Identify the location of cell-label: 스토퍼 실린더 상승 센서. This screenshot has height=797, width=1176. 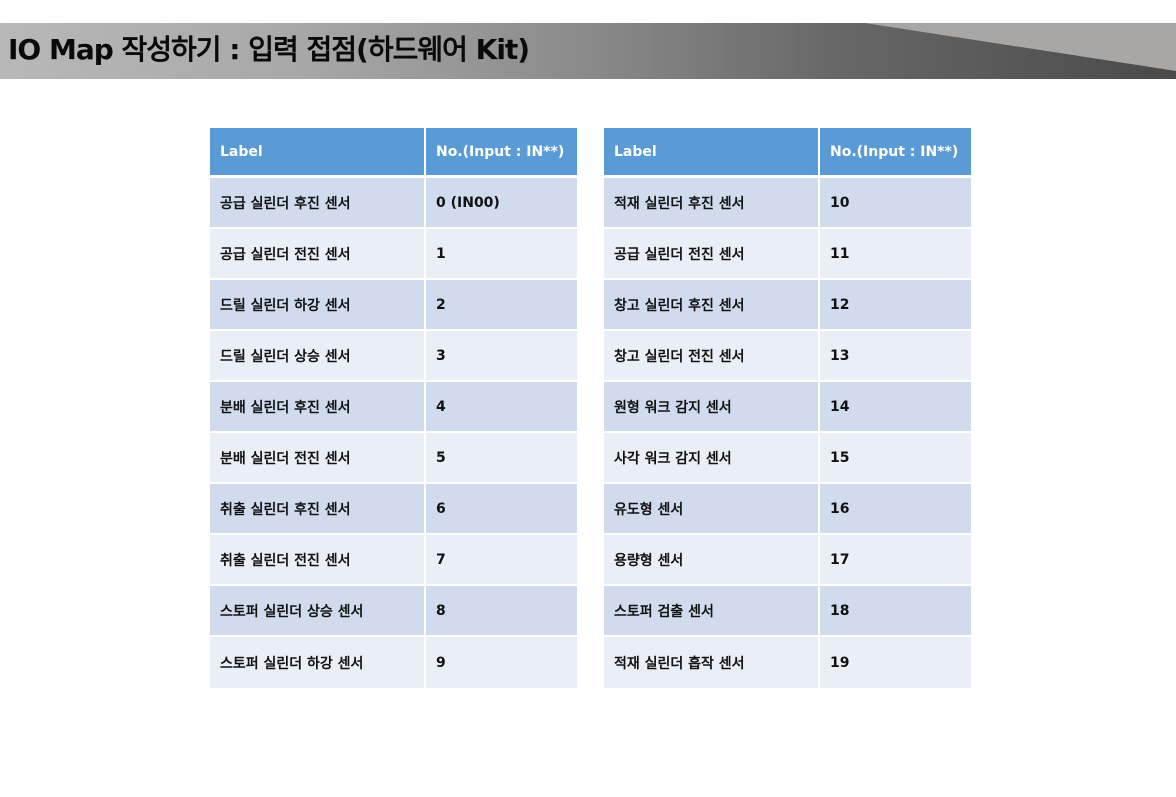
(318, 611).